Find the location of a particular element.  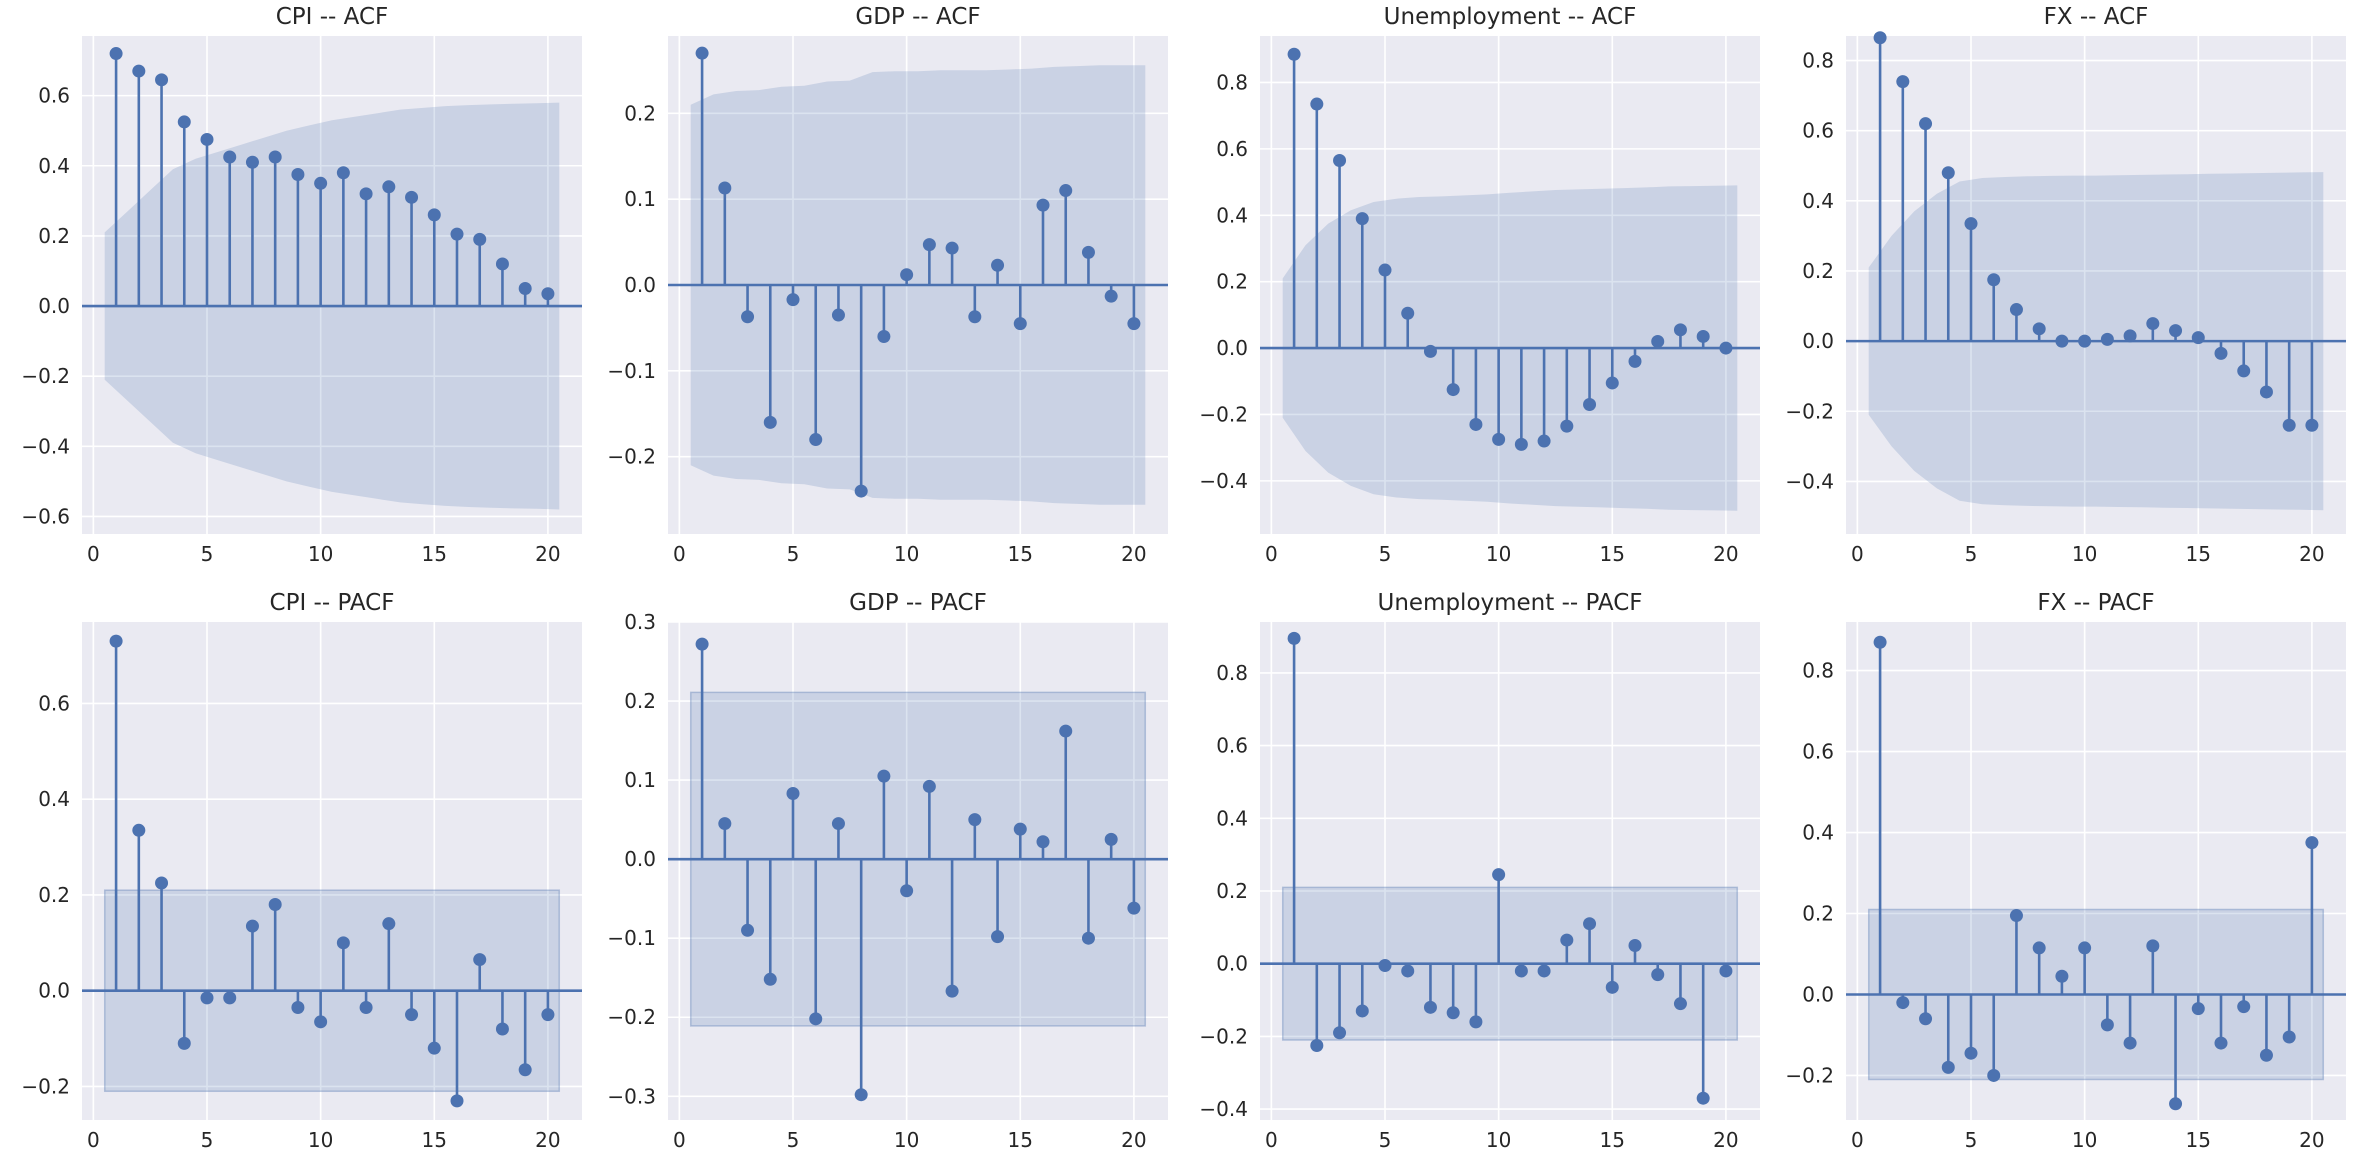

y-tick-label: −0.6 is located at coordinates (45, 516).